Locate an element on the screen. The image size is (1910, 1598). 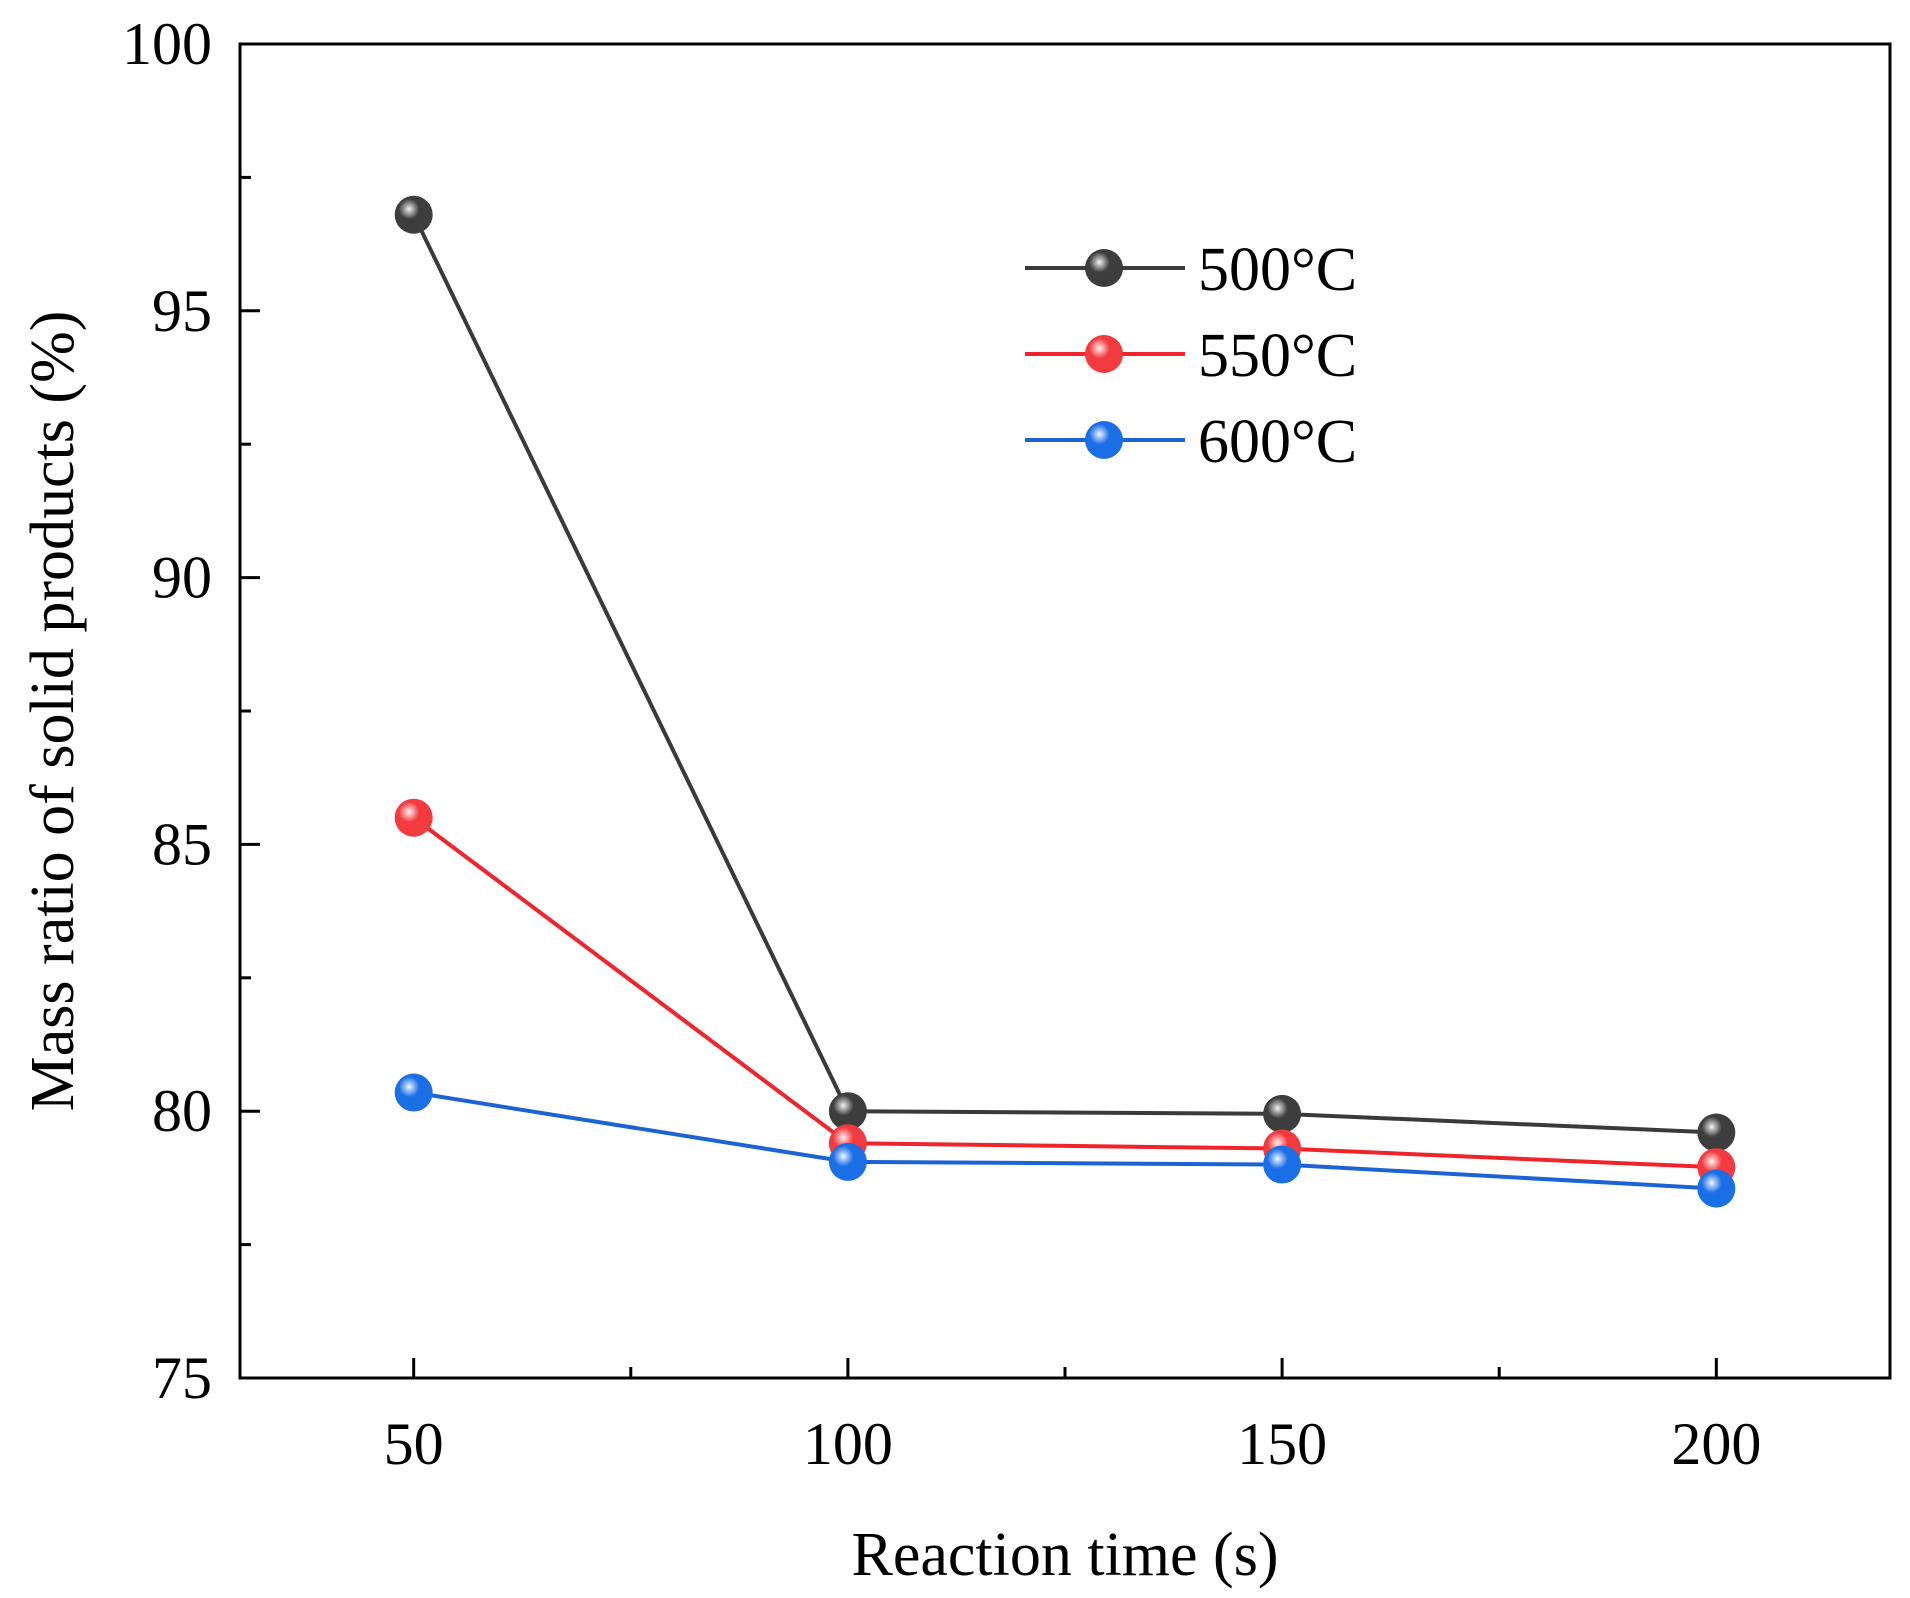
series-line is located at coordinates (1065, 1140).